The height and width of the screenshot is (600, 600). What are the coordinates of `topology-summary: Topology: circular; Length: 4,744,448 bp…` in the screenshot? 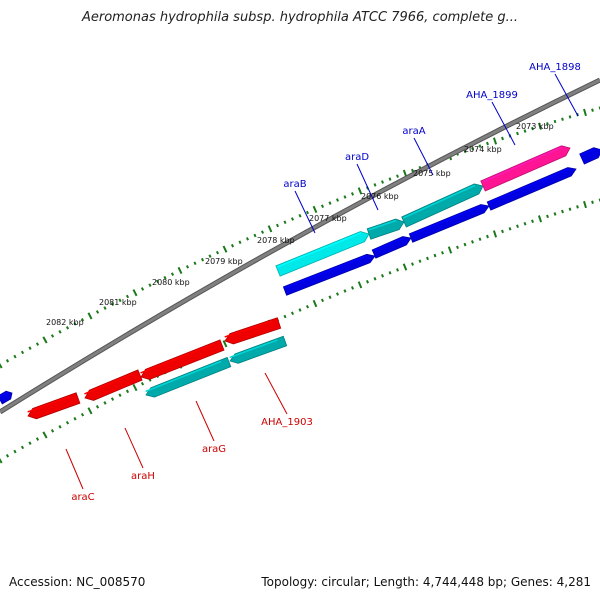 It's located at (426, 582).